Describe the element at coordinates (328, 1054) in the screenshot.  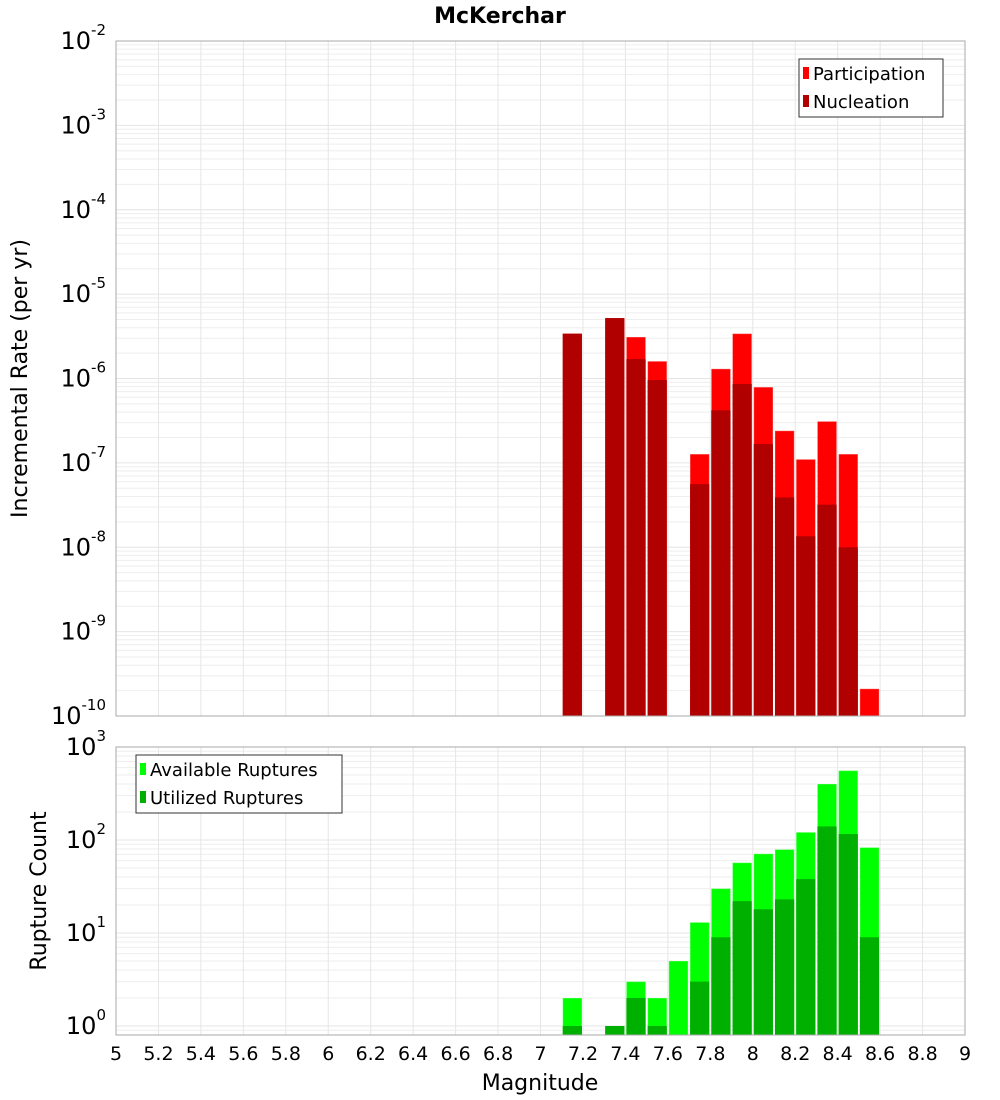
I see `x-tick-label: 6` at that location.